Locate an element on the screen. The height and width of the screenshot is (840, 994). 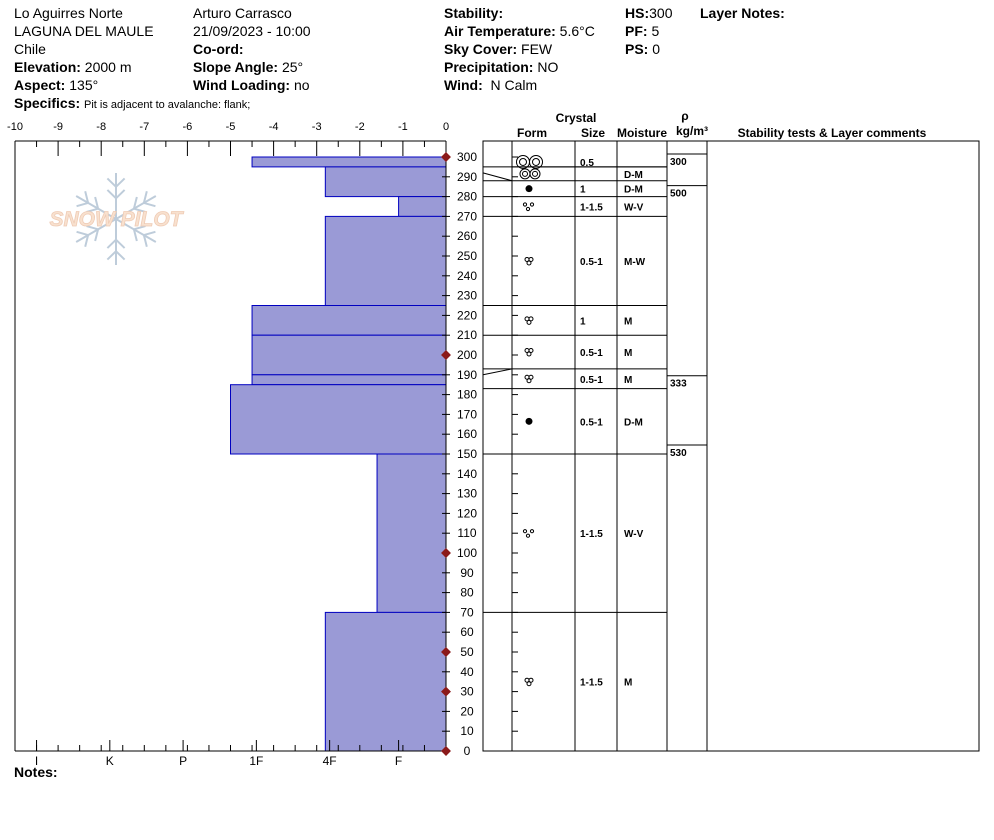
y-tick-label: 30 is located at coordinates (467, 692).